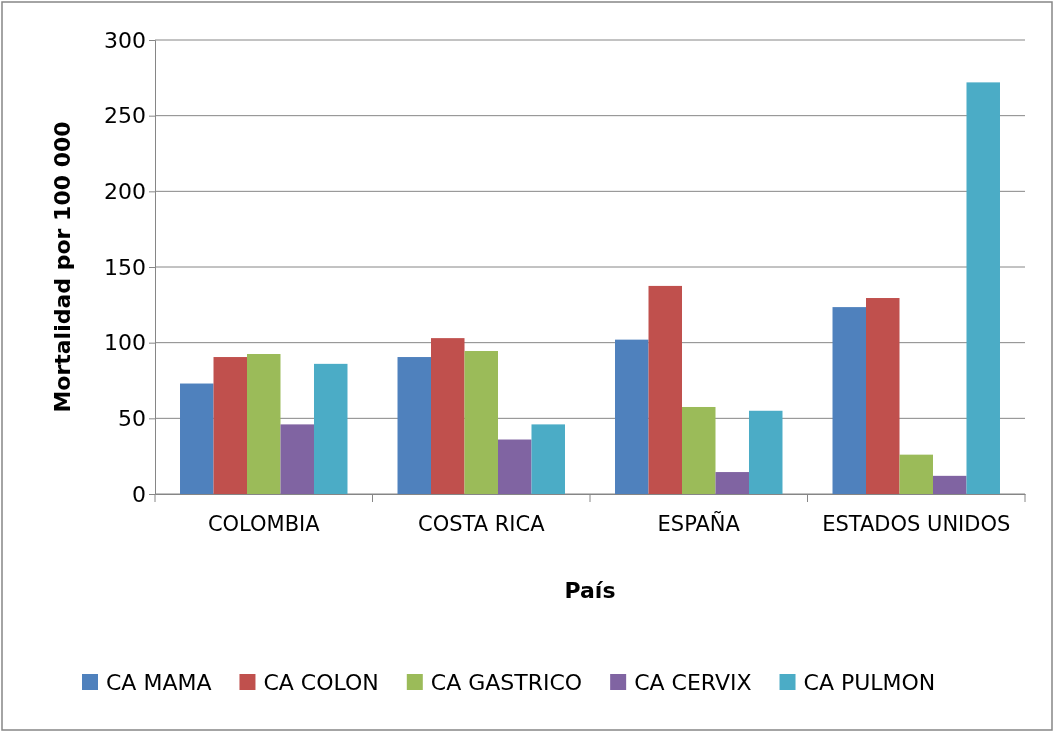  Describe the element at coordinates (159, 682) in the screenshot. I see `legend-label: CA MAMA` at that location.